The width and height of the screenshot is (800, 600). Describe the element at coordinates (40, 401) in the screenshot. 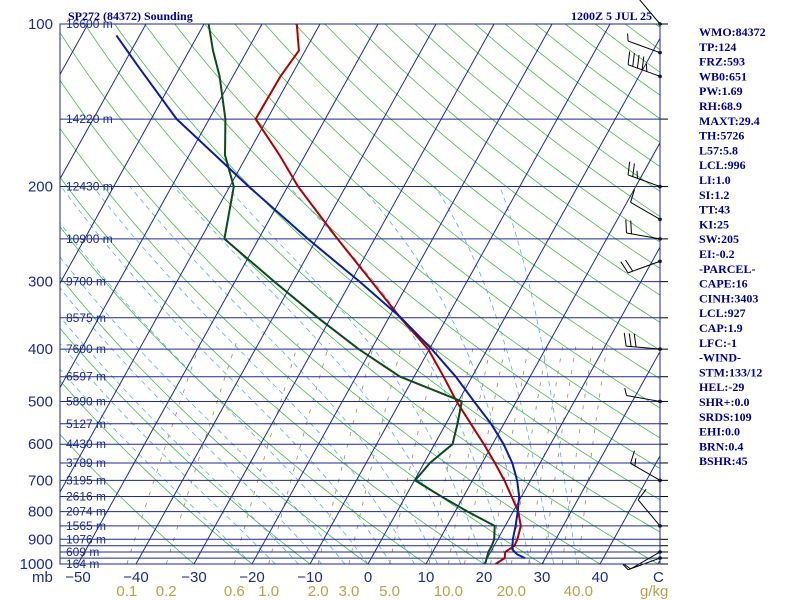

I see `pressure-tick-label: 500` at that location.